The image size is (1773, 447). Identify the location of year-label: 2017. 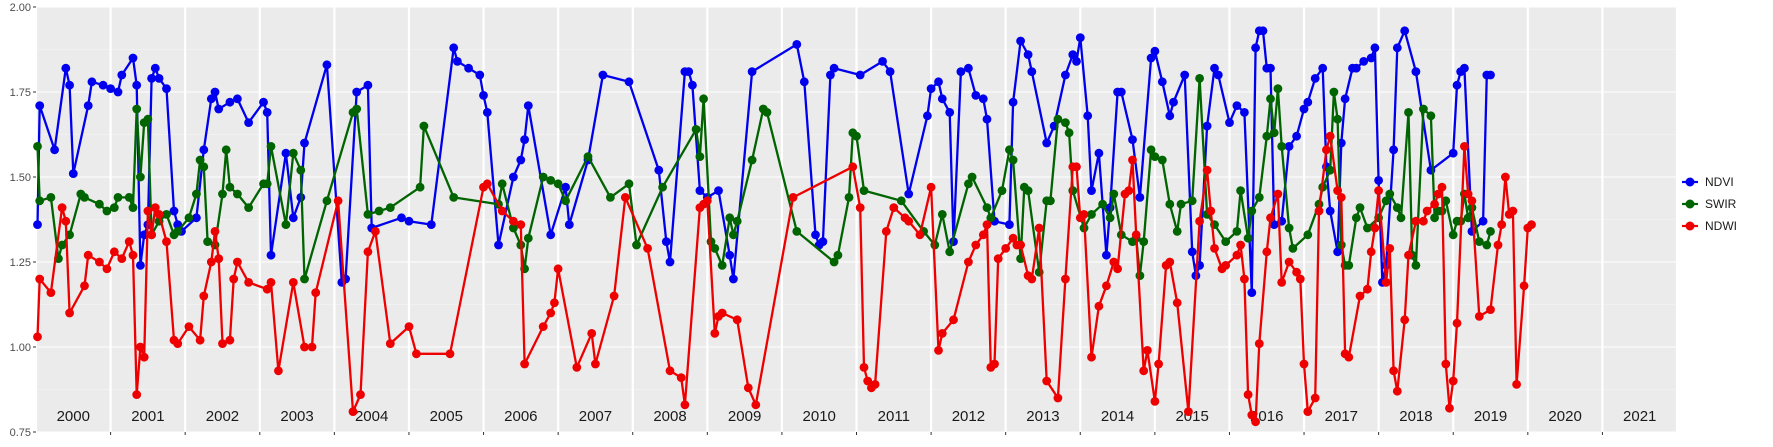
(1341, 416).